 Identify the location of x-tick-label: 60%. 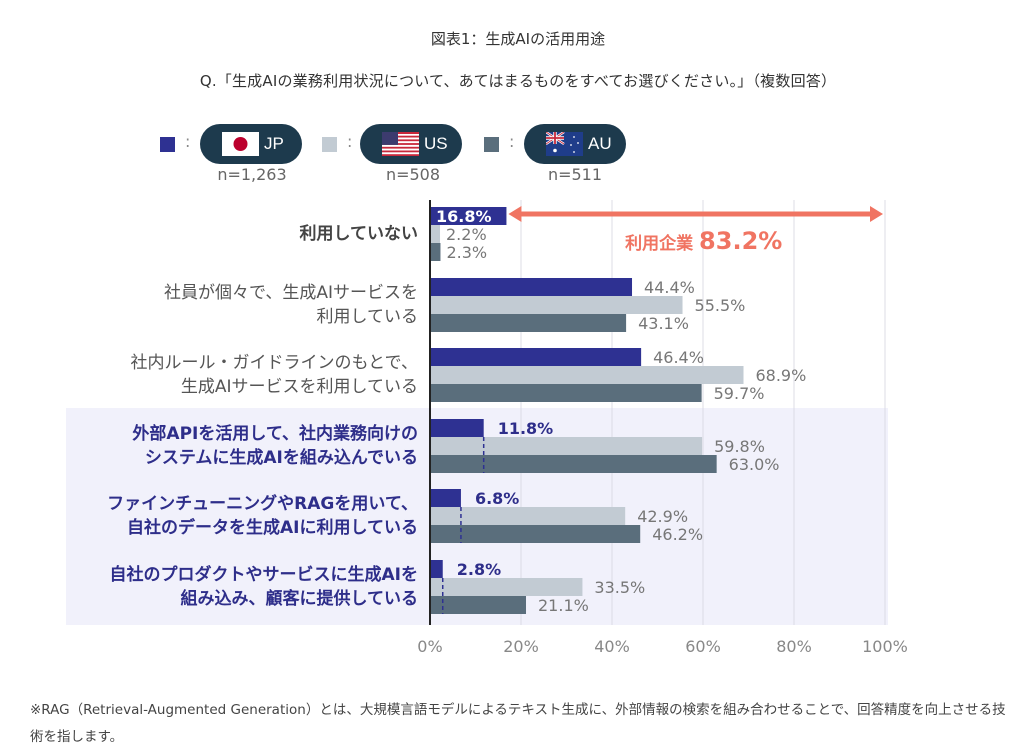
(703, 646).